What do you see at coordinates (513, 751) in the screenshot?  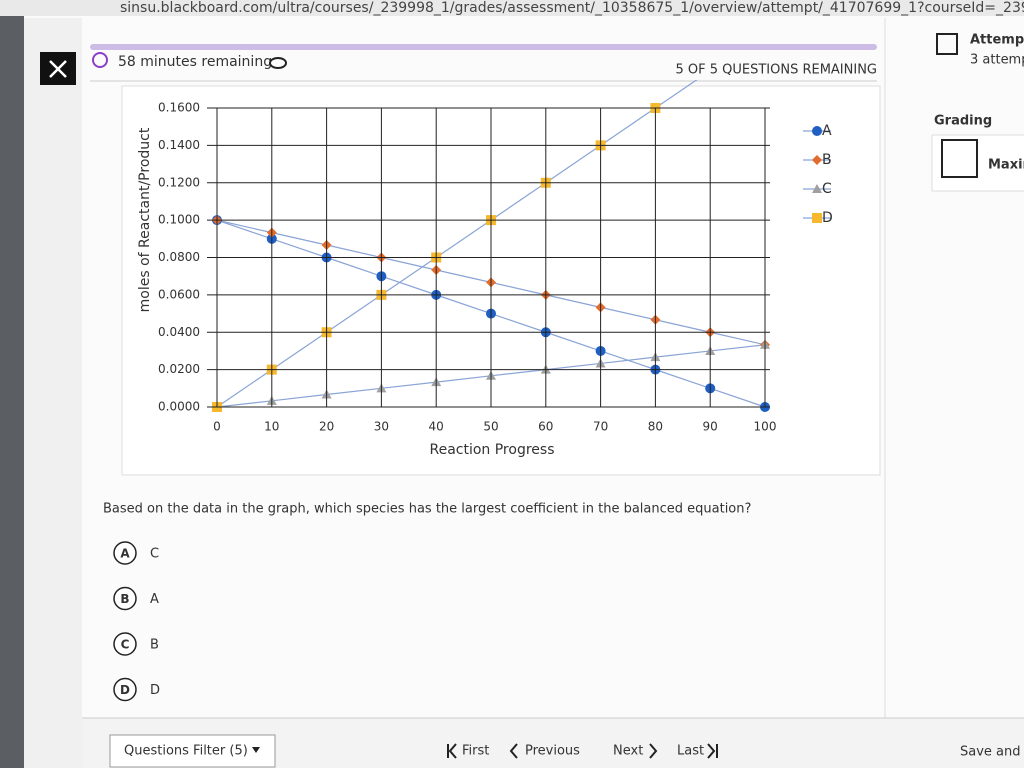 I see `previous-icon` at bounding box center [513, 751].